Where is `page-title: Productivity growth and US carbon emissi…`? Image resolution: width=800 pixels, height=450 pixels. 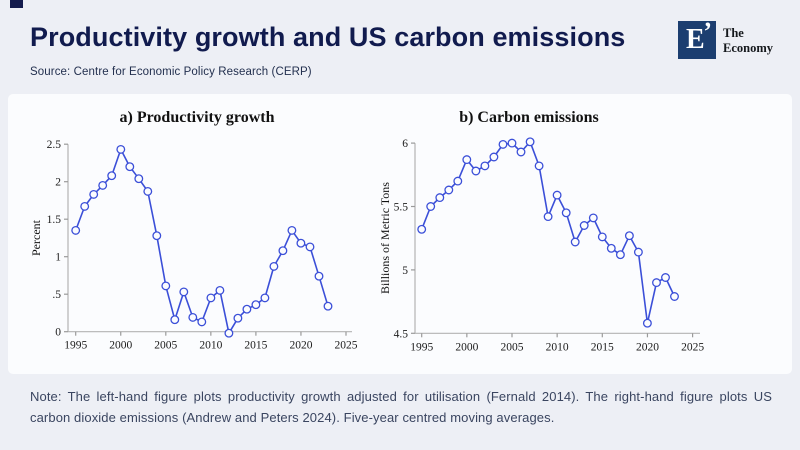 page-title: Productivity growth and US carbon emissi… is located at coordinates (328, 37).